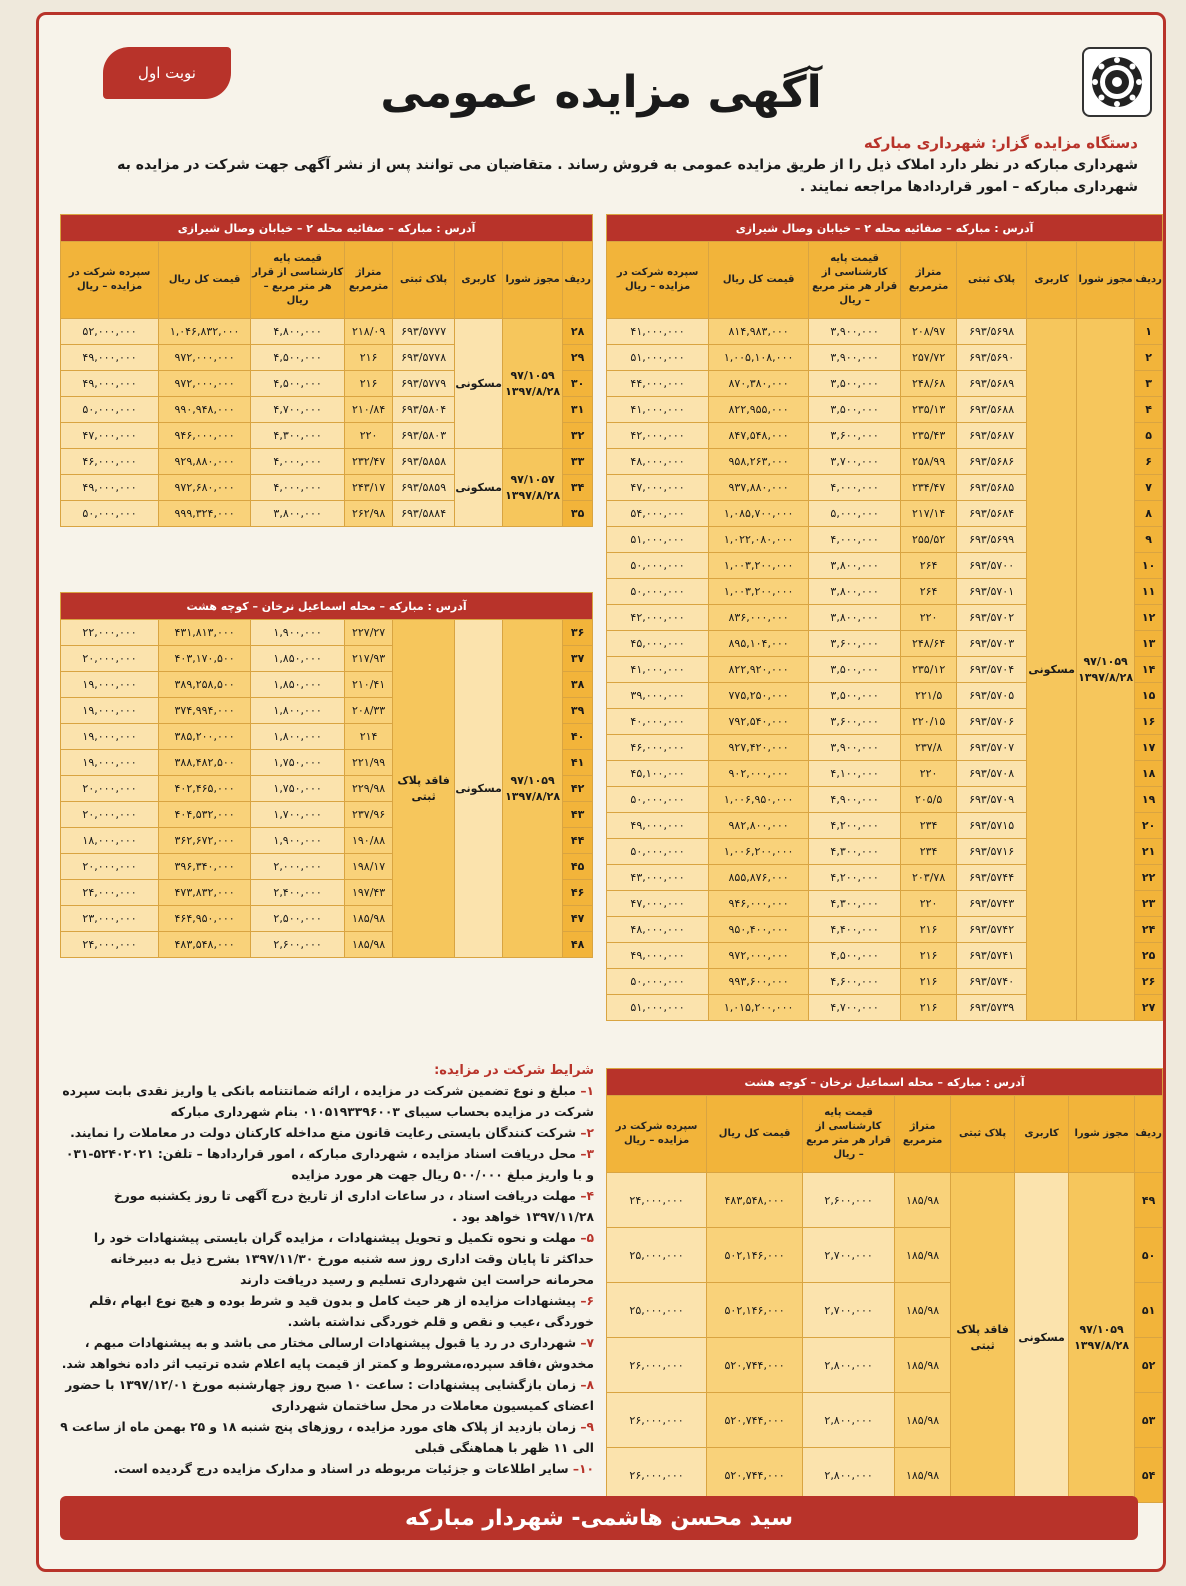 This screenshot has height=1586, width=1186. I want to click on condition-number: ۳, so click(590, 1154).